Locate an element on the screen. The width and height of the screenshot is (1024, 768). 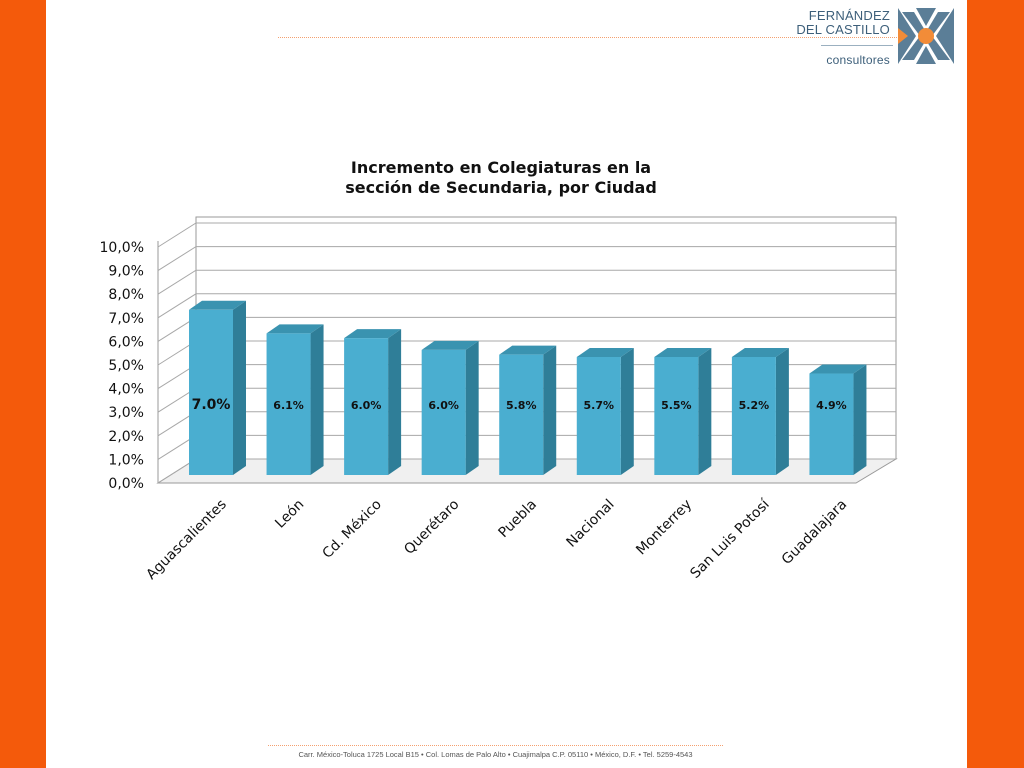
brand-name-line1: FERNÁNDEZ is located at coordinates (849, 15).